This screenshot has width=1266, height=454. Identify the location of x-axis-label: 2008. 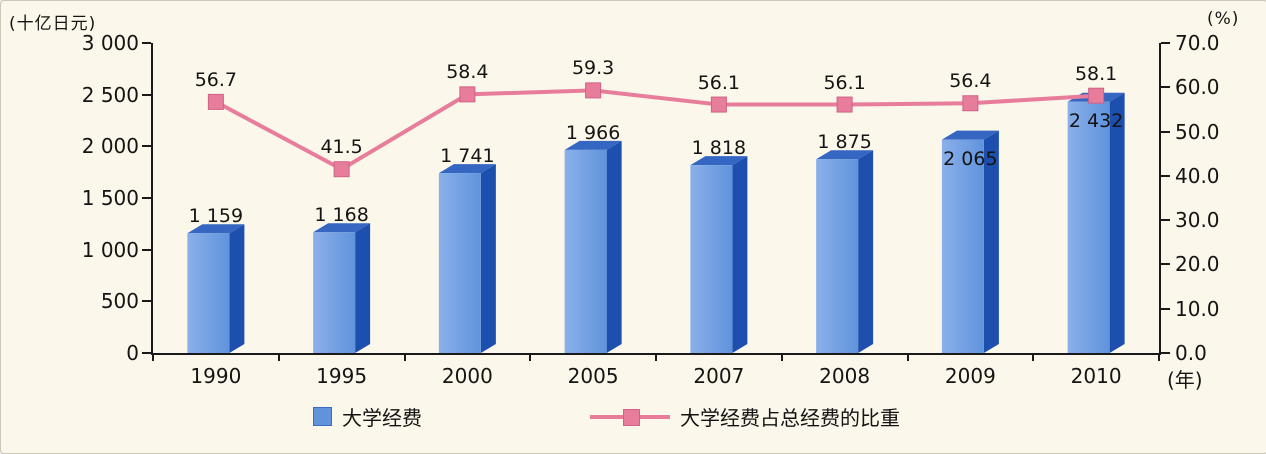
(845, 376).